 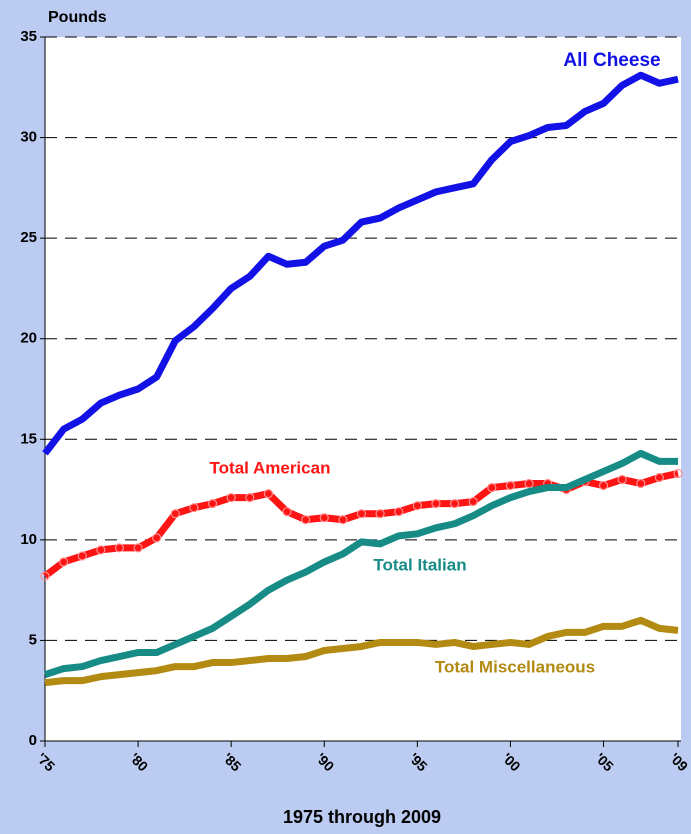 I want to click on x-tick-label: '00, so click(x=511, y=762).